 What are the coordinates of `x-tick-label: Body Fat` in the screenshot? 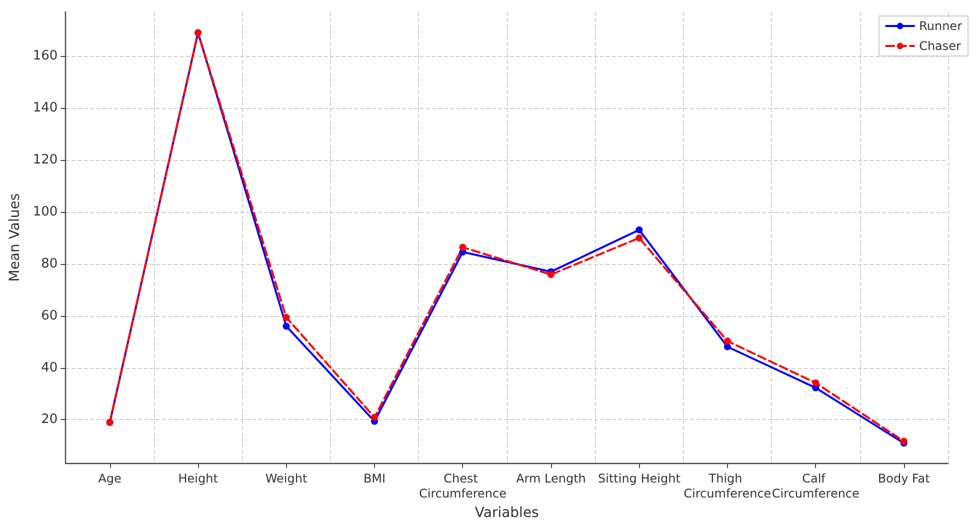 It's located at (904, 479).